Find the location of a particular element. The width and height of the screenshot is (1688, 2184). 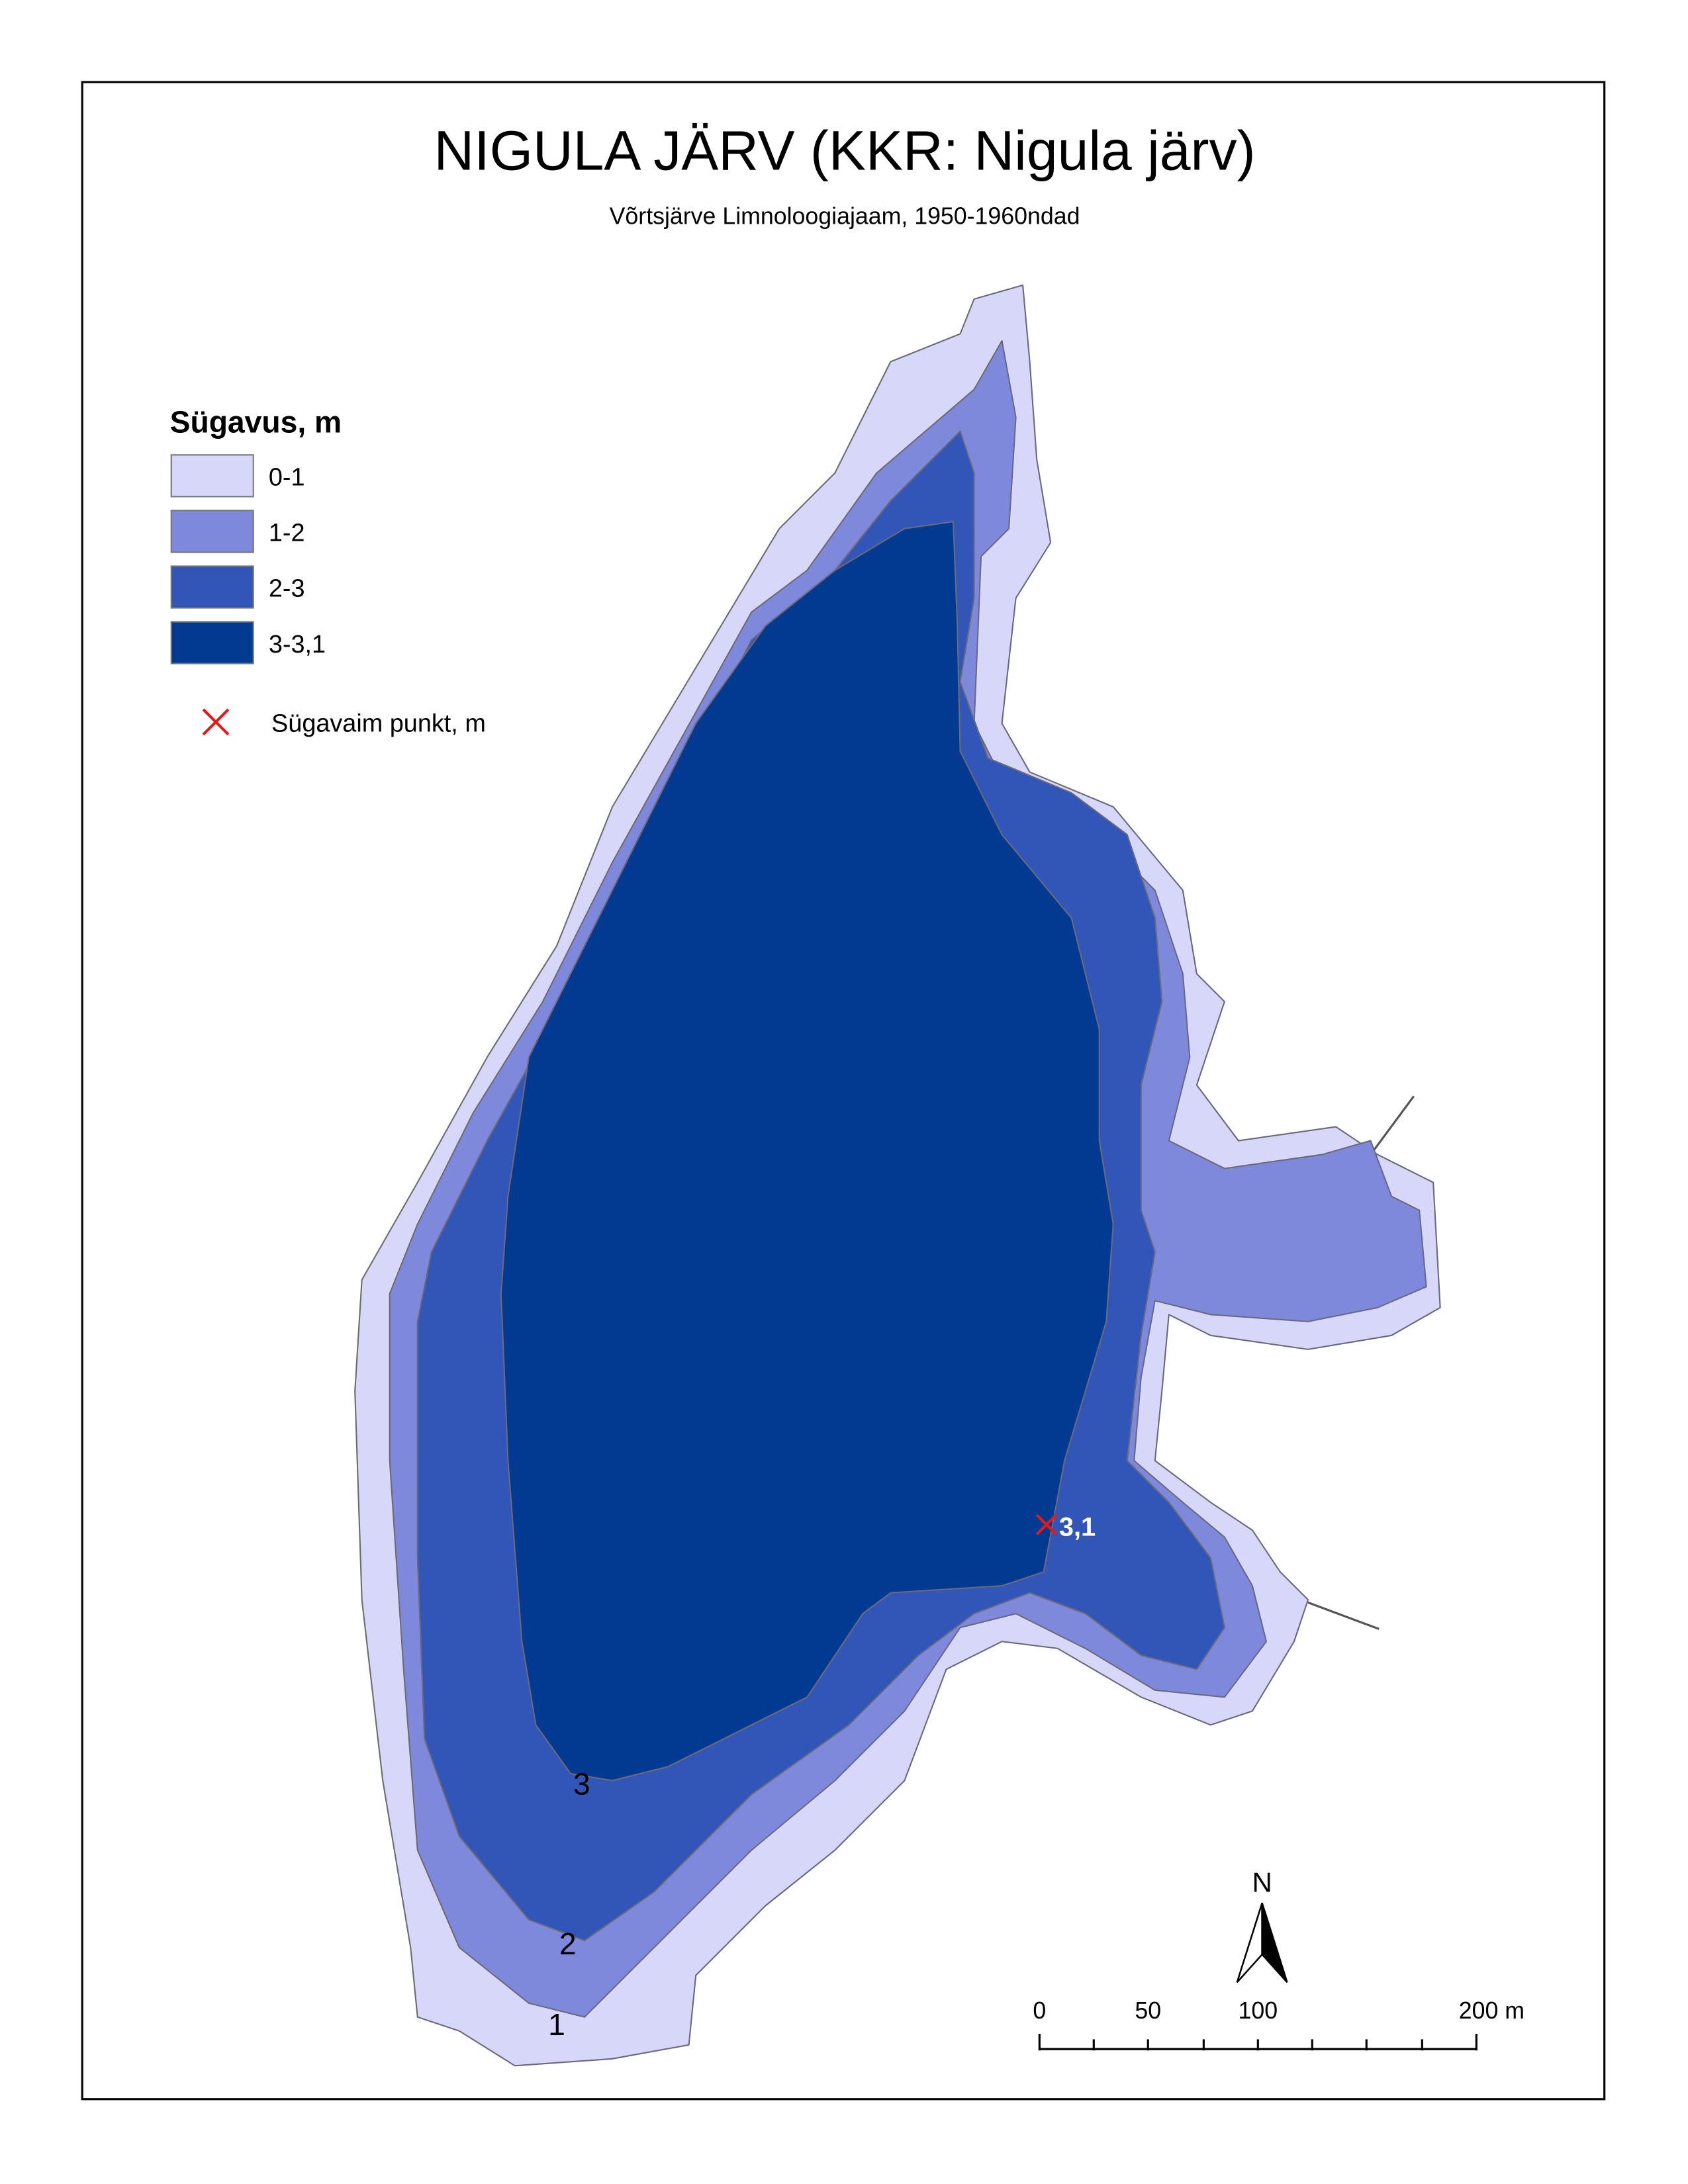

north-arrow: N is located at coordinates (1262, 1925).